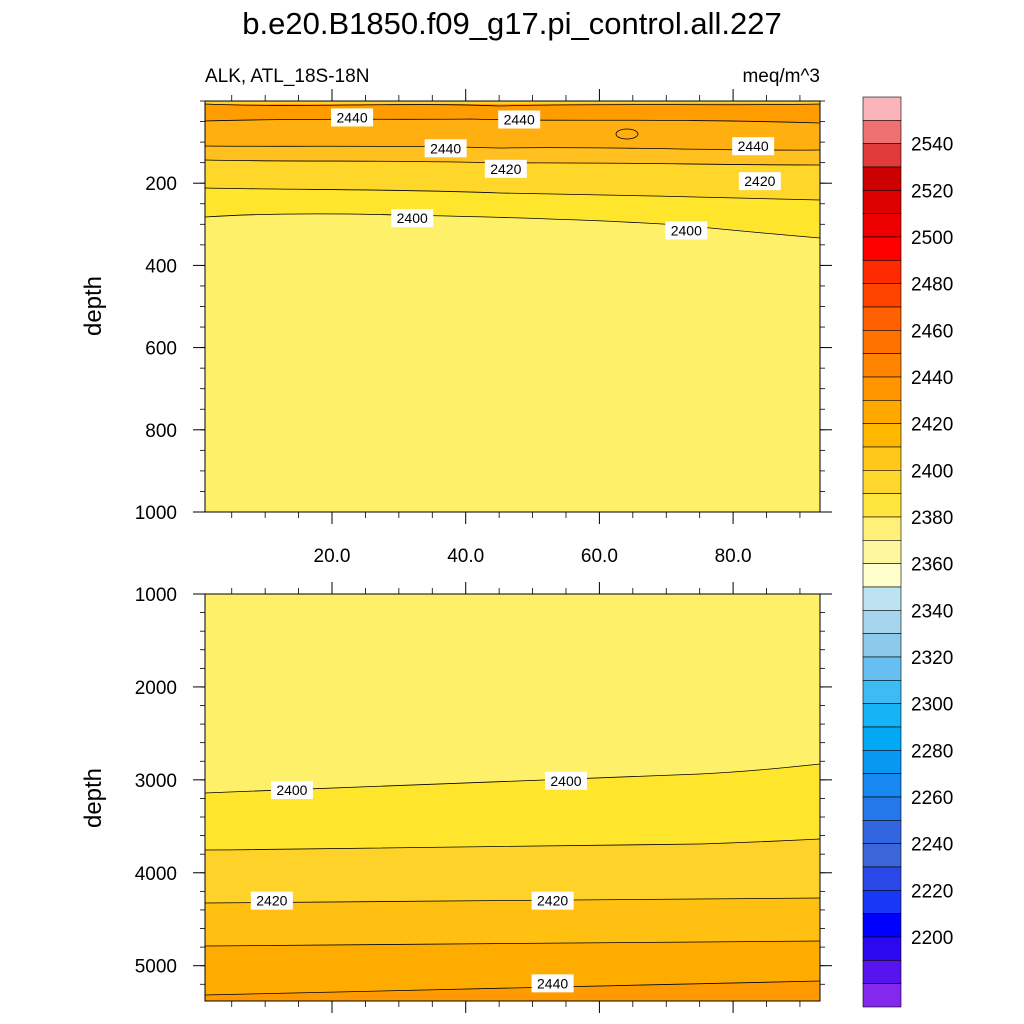 The image size is (1024, 1024). Describe the element at coordinates (287, 76) in the screenshot. I see `chart-subtitle-left: ALK, ATL_18S-18N` at that location.